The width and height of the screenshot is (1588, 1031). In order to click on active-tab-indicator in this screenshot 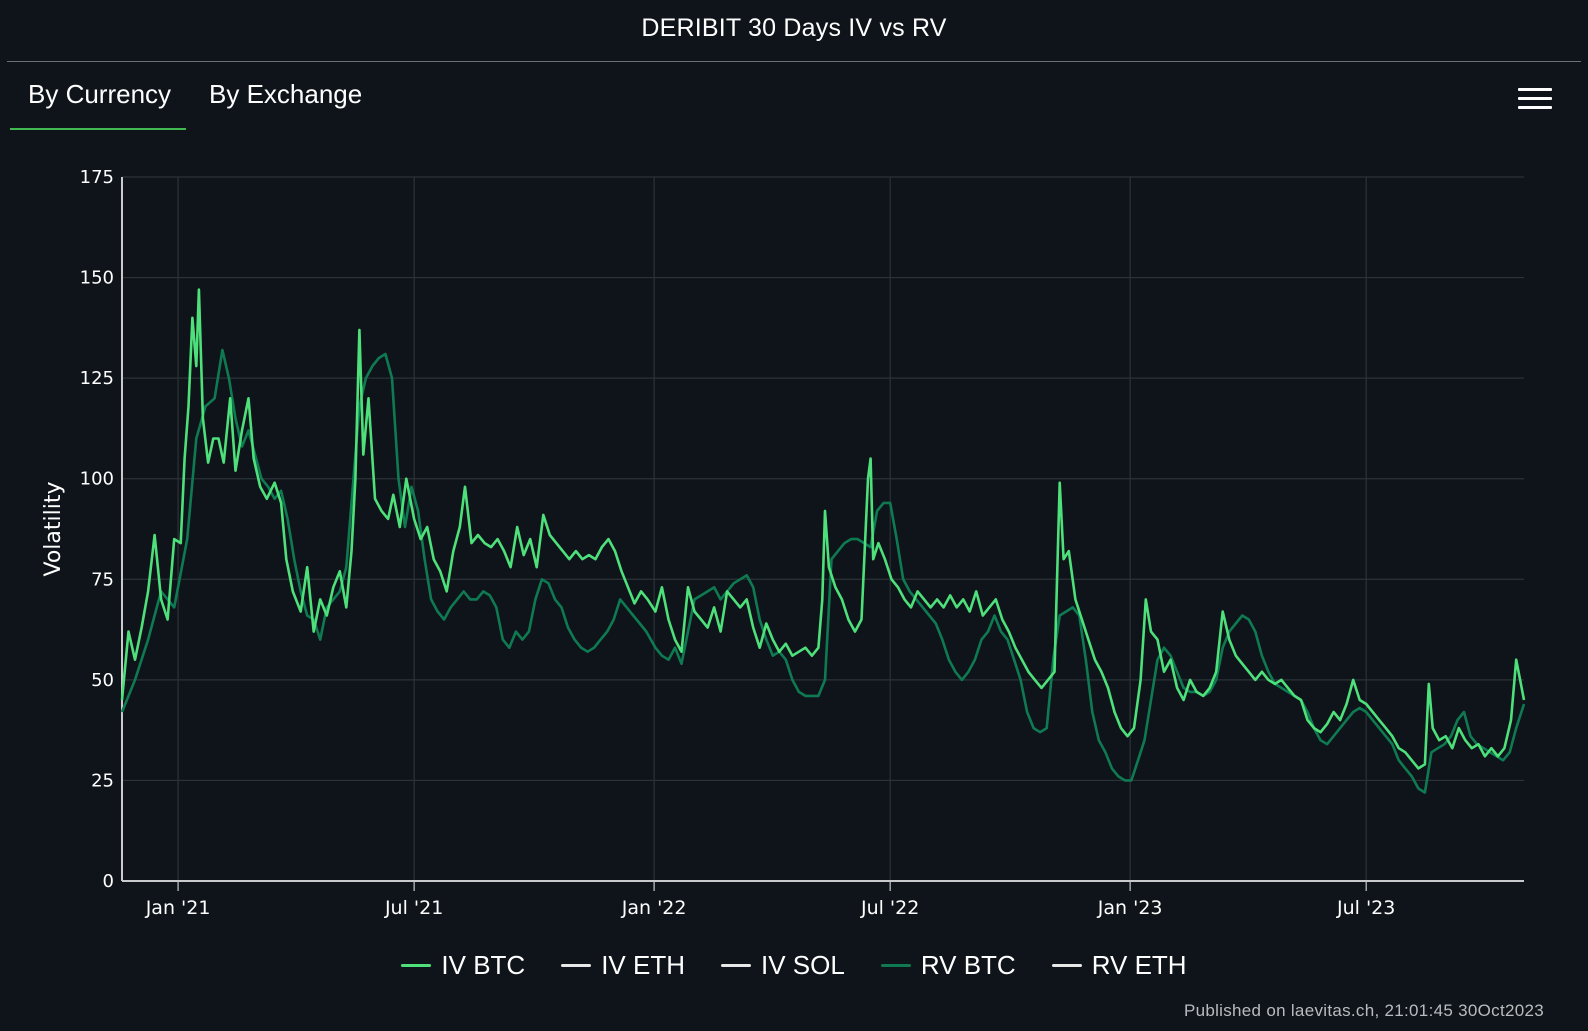, I will do `click(98, 129)`.